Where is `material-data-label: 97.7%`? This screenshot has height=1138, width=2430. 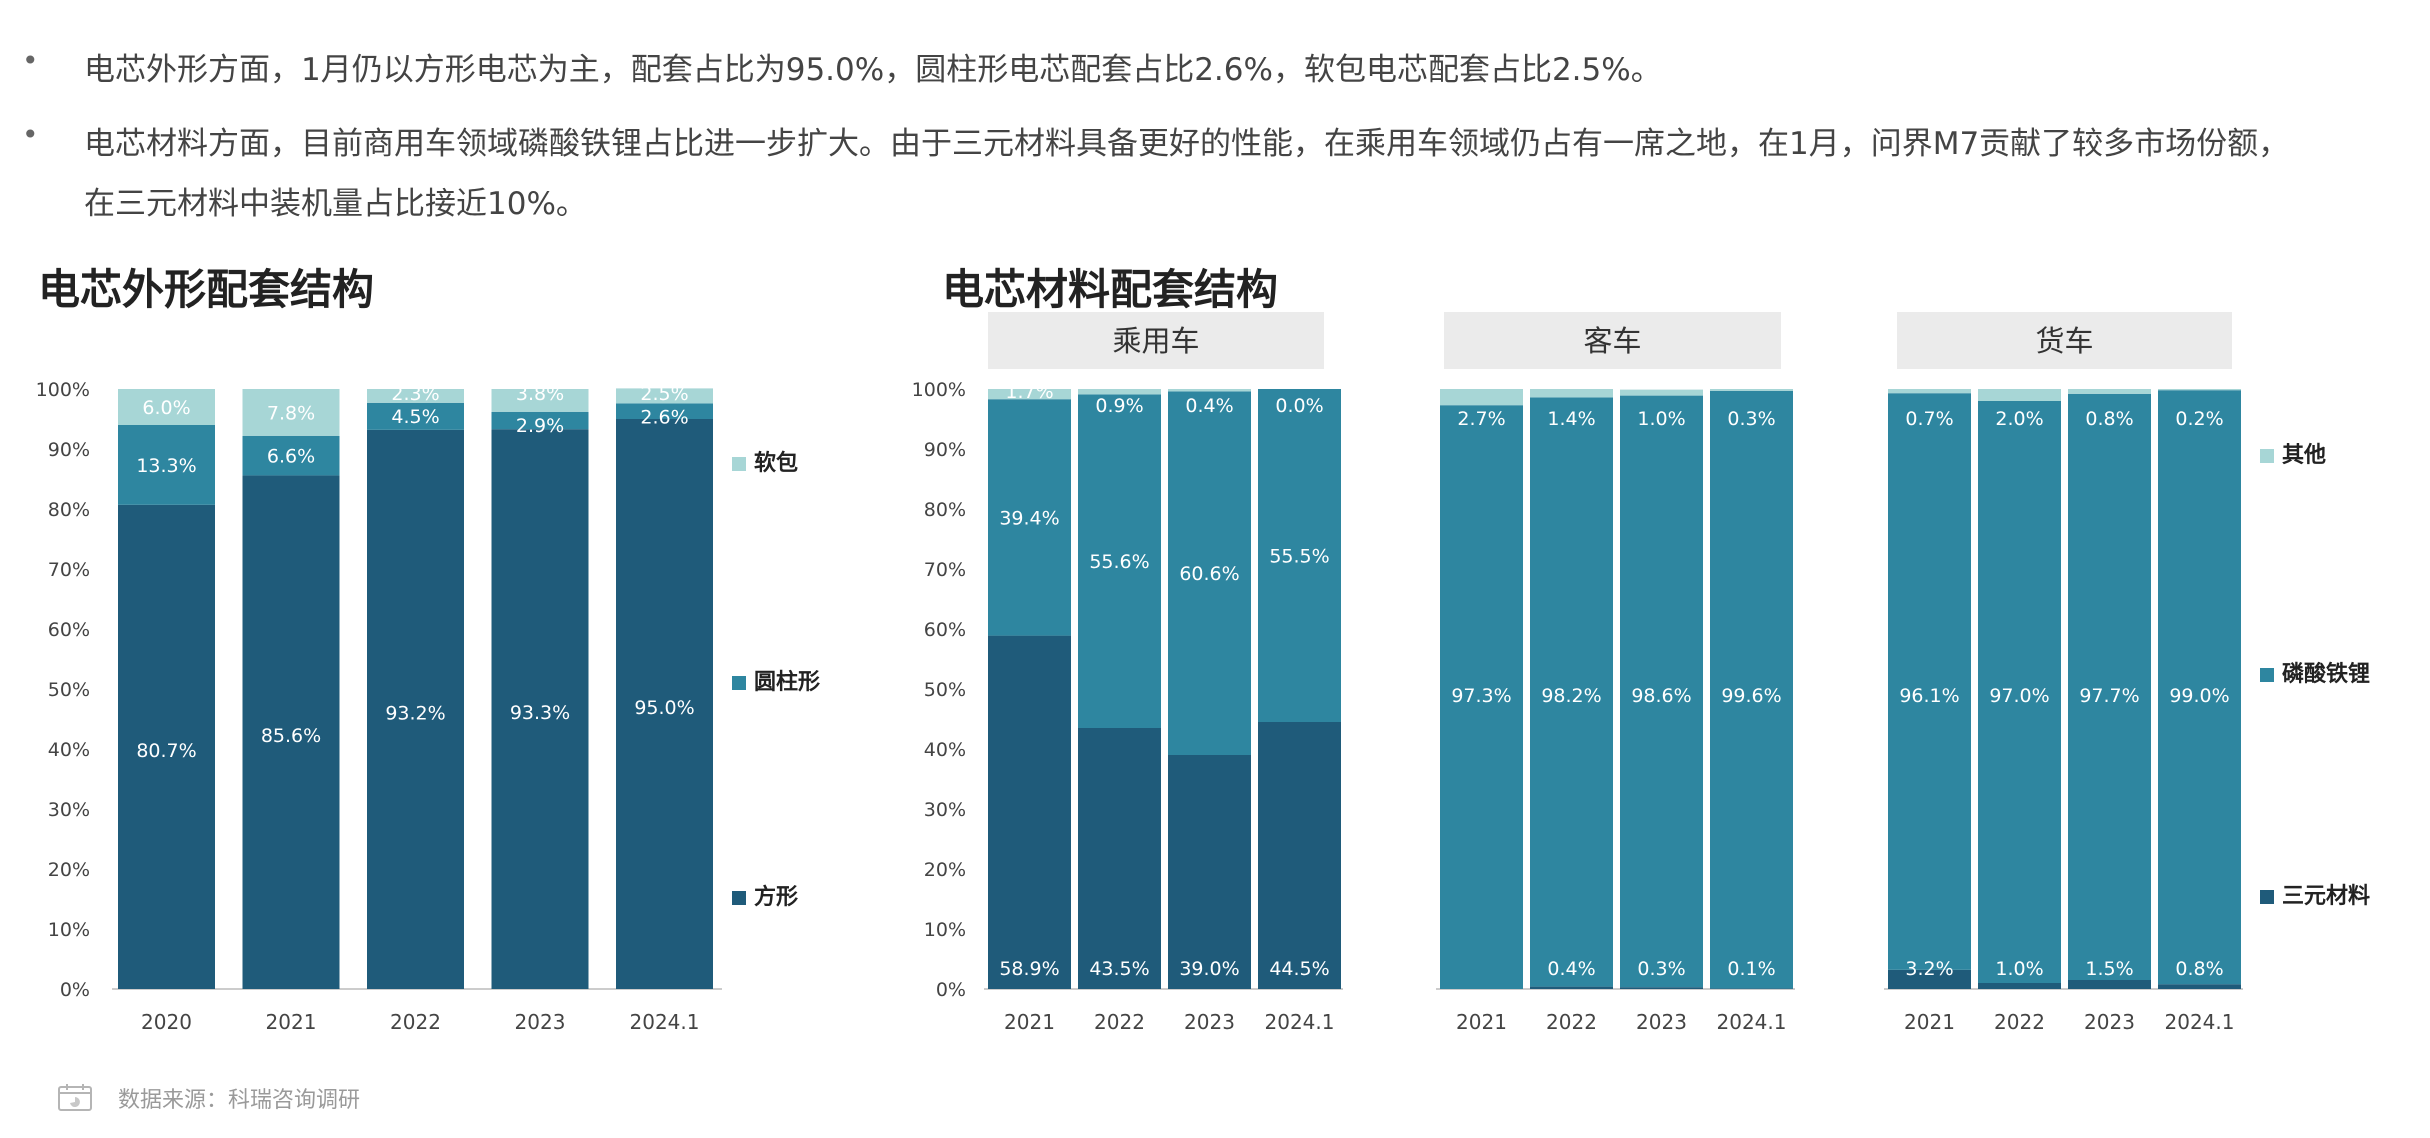 material-data-label: 97.7% is located at coordinates (2109, 696).